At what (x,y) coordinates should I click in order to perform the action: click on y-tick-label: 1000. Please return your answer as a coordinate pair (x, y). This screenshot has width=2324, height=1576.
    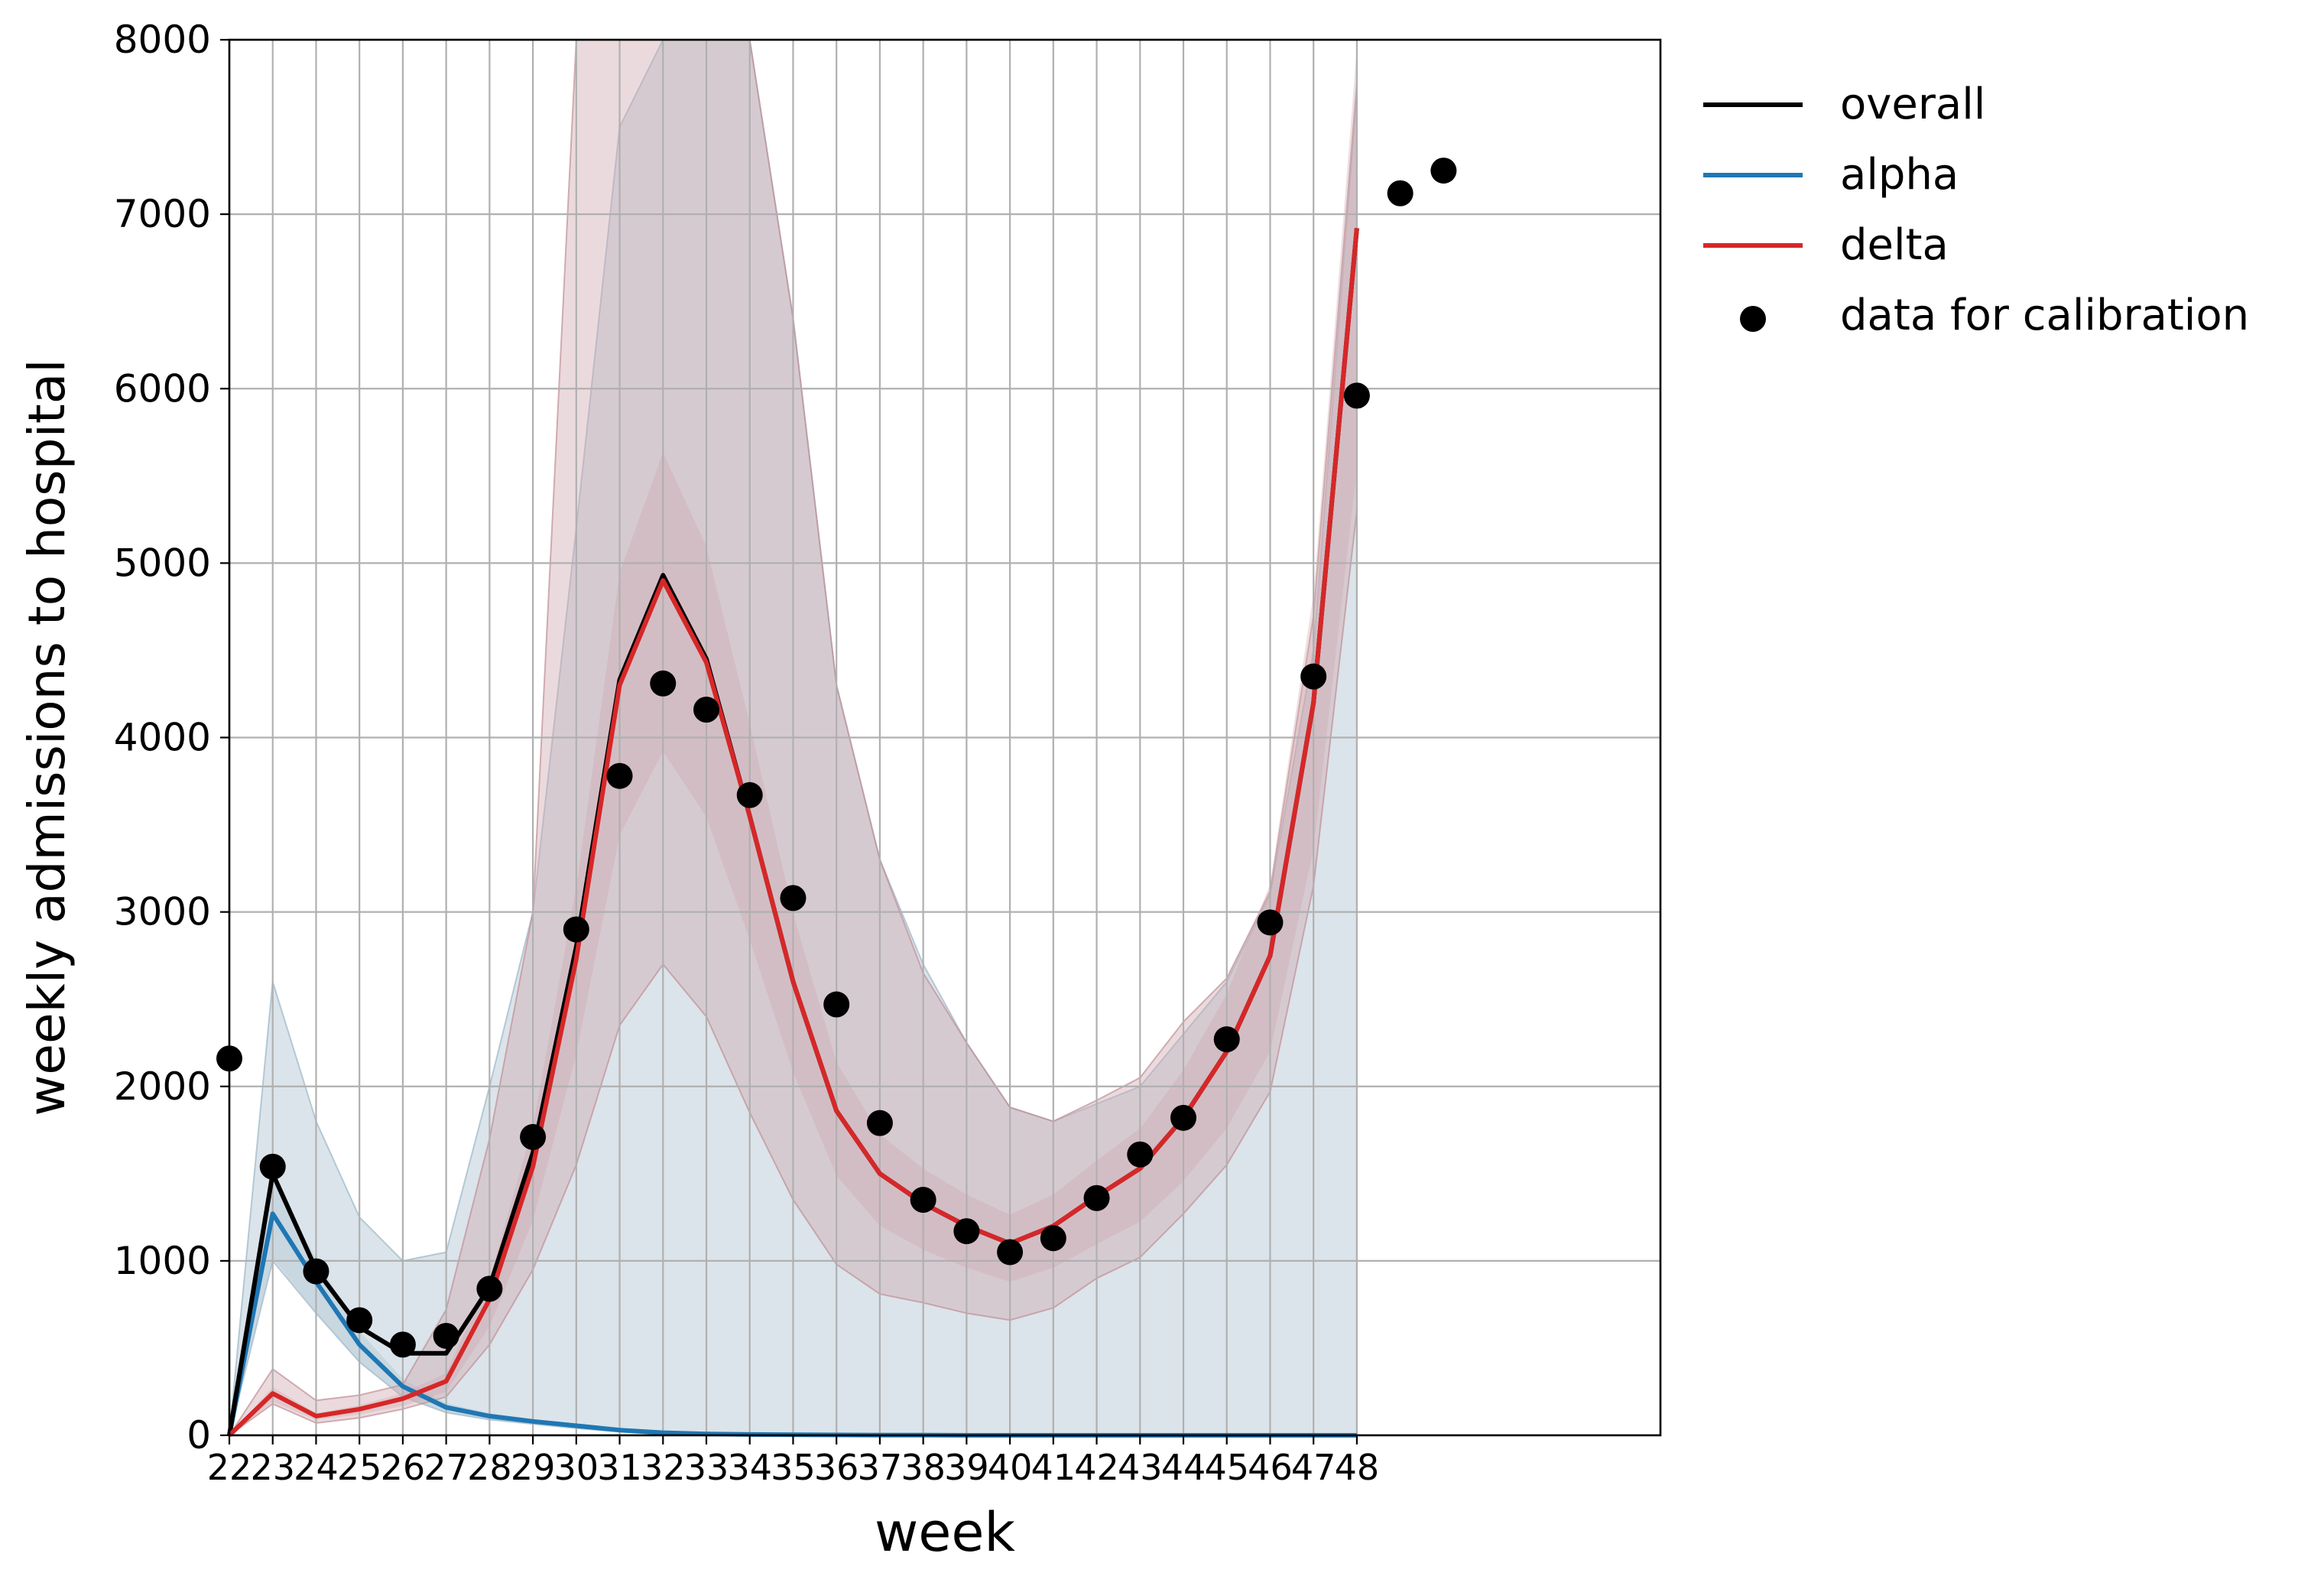
    Looking at the image, I should click on (162, 1261).